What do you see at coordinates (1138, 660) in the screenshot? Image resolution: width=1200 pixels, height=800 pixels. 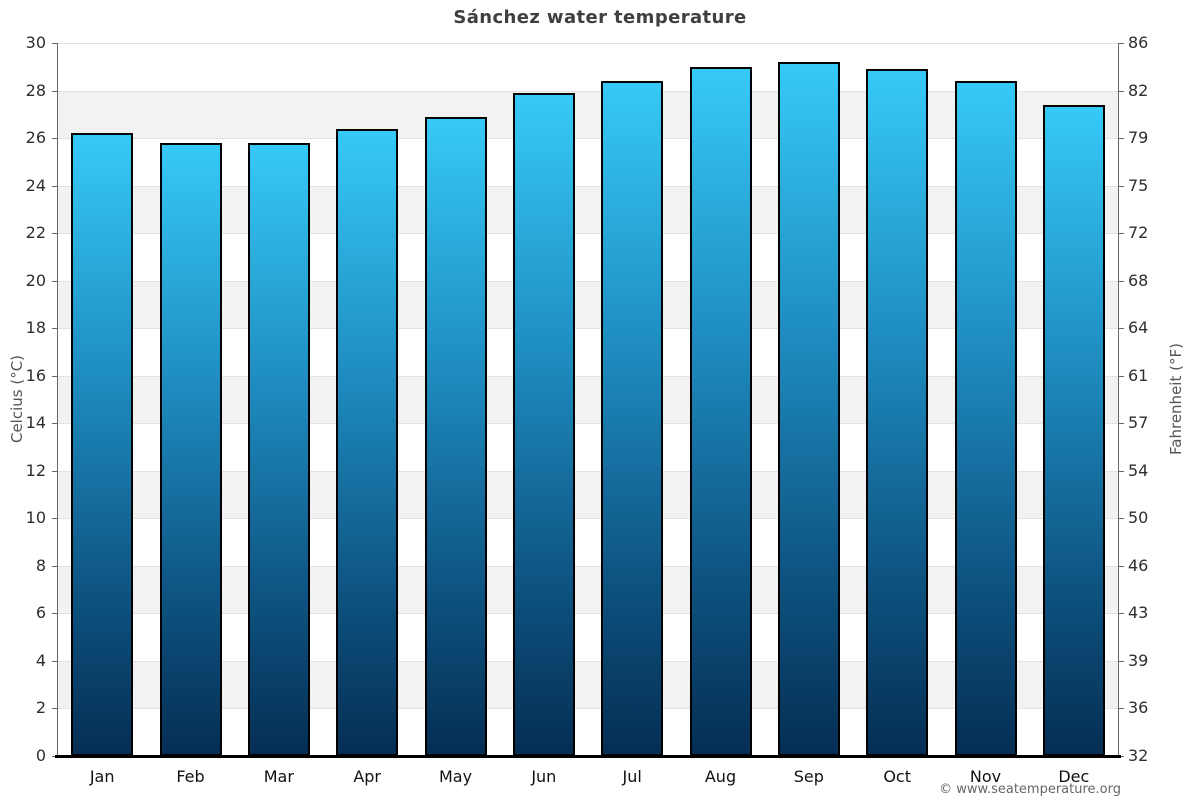 I see `fahrenheit-tick-label: 39` at bounding box center [1138, 660].